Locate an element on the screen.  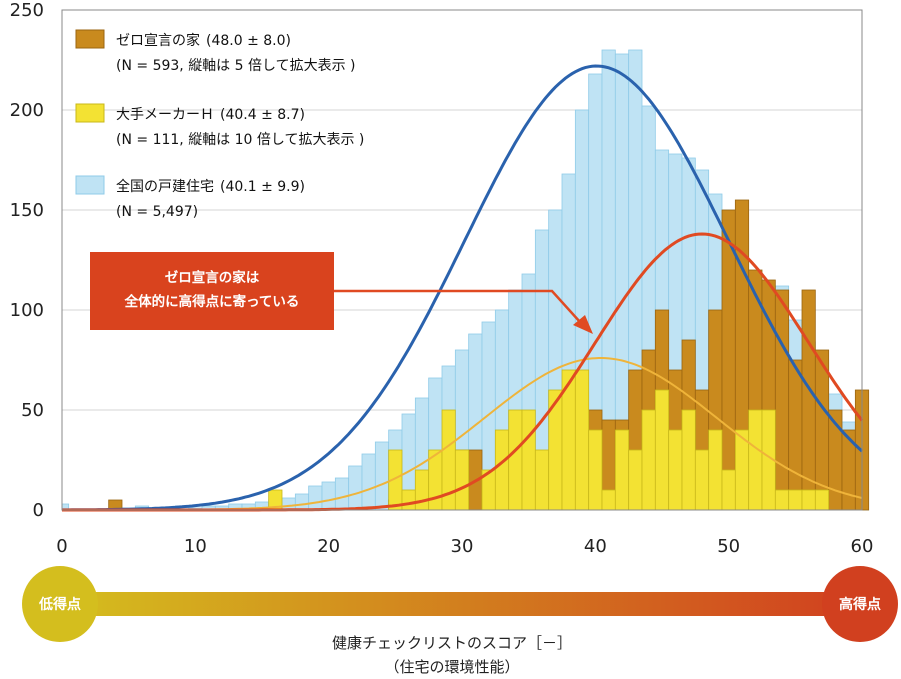
high-score-label: 高得点 is located at coordinates (860, 604).